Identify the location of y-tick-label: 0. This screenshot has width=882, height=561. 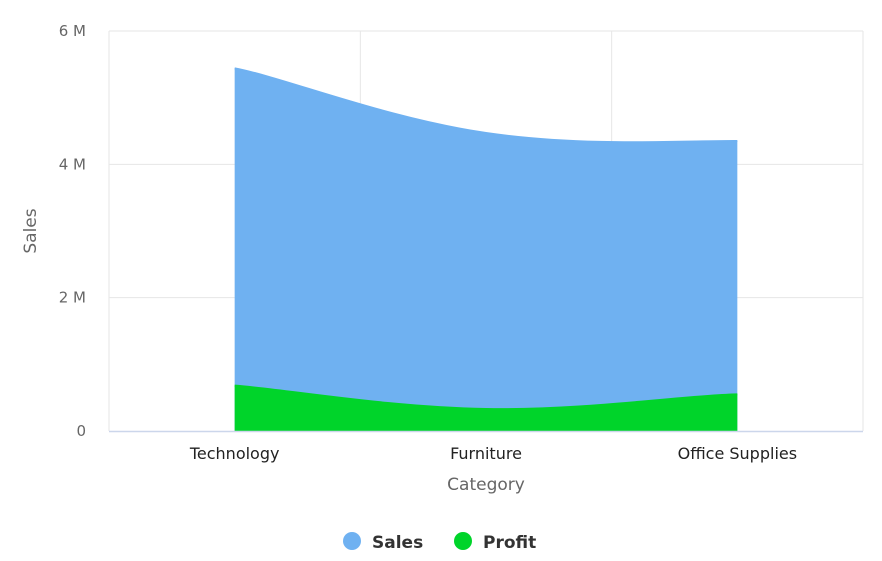
(81, 431).